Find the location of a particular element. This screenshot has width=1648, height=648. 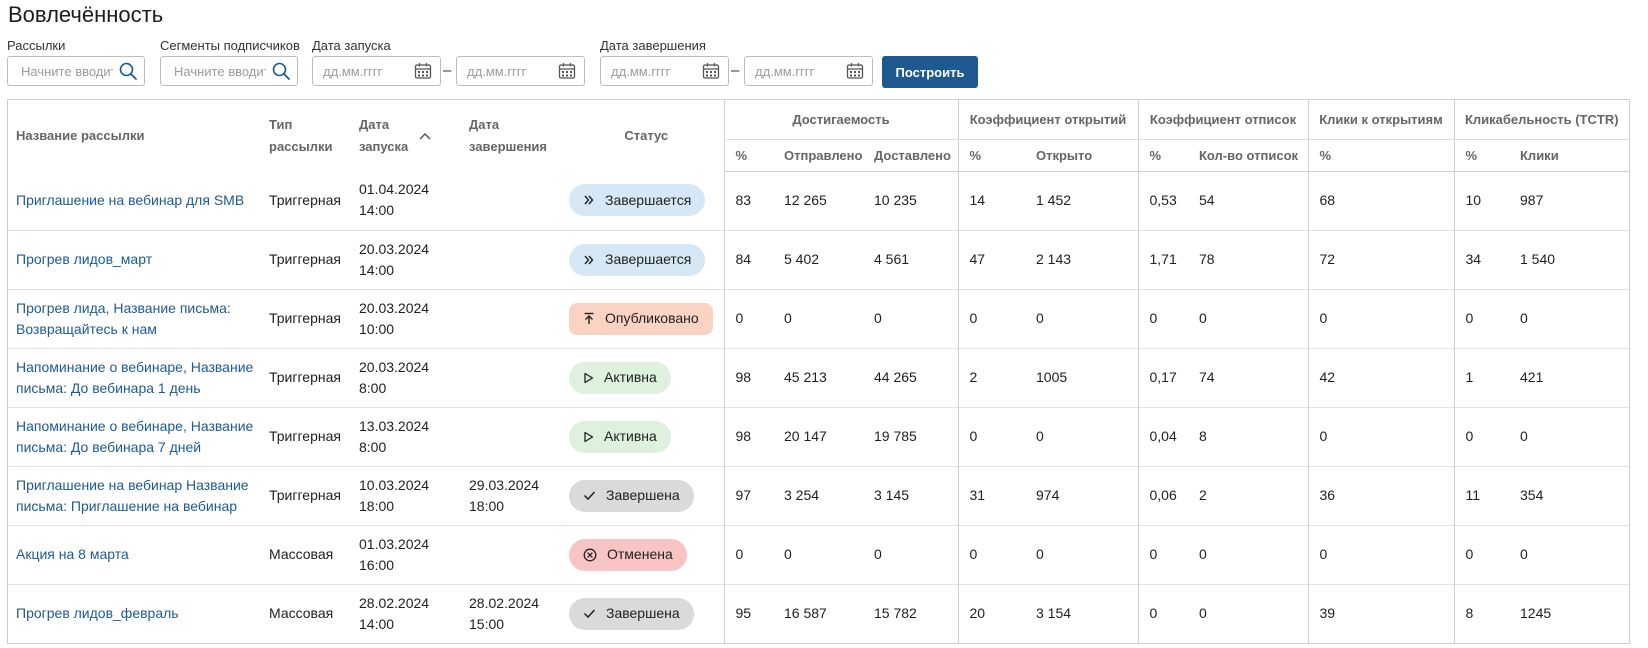

start-date-from-input: дд.мм.гггг is located at coordinates (376, 71).